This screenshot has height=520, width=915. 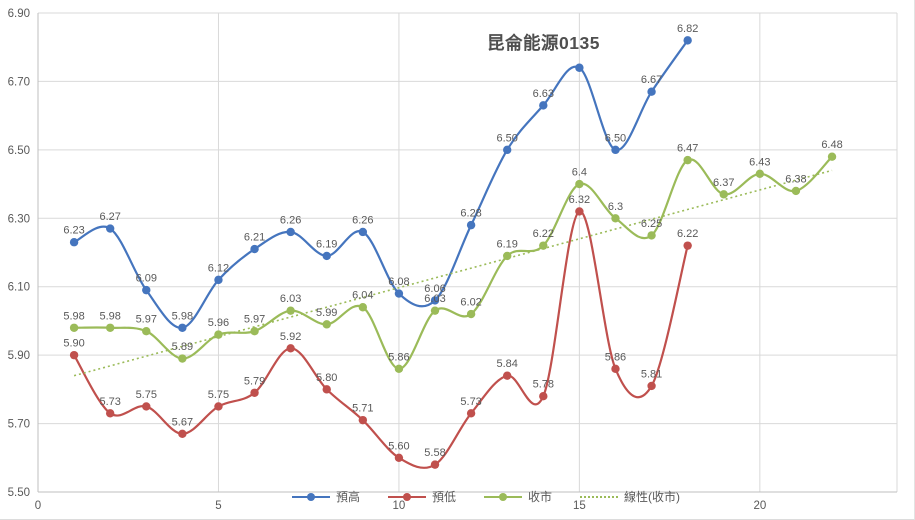 I want to click on data-label-high: 6.19, so click(x=326, y=244).